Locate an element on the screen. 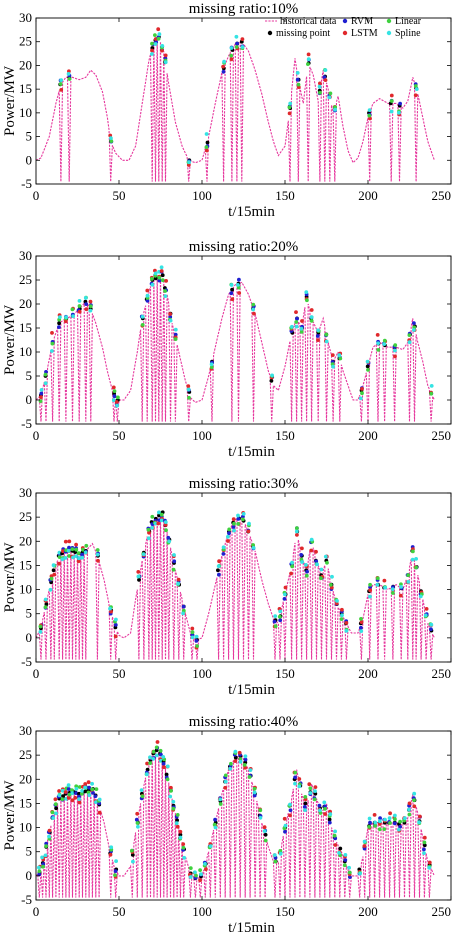 Image resolution: width=474 pixels, height=939 pixels. legend-swatch-rvm is located at coordinates (345, 21).